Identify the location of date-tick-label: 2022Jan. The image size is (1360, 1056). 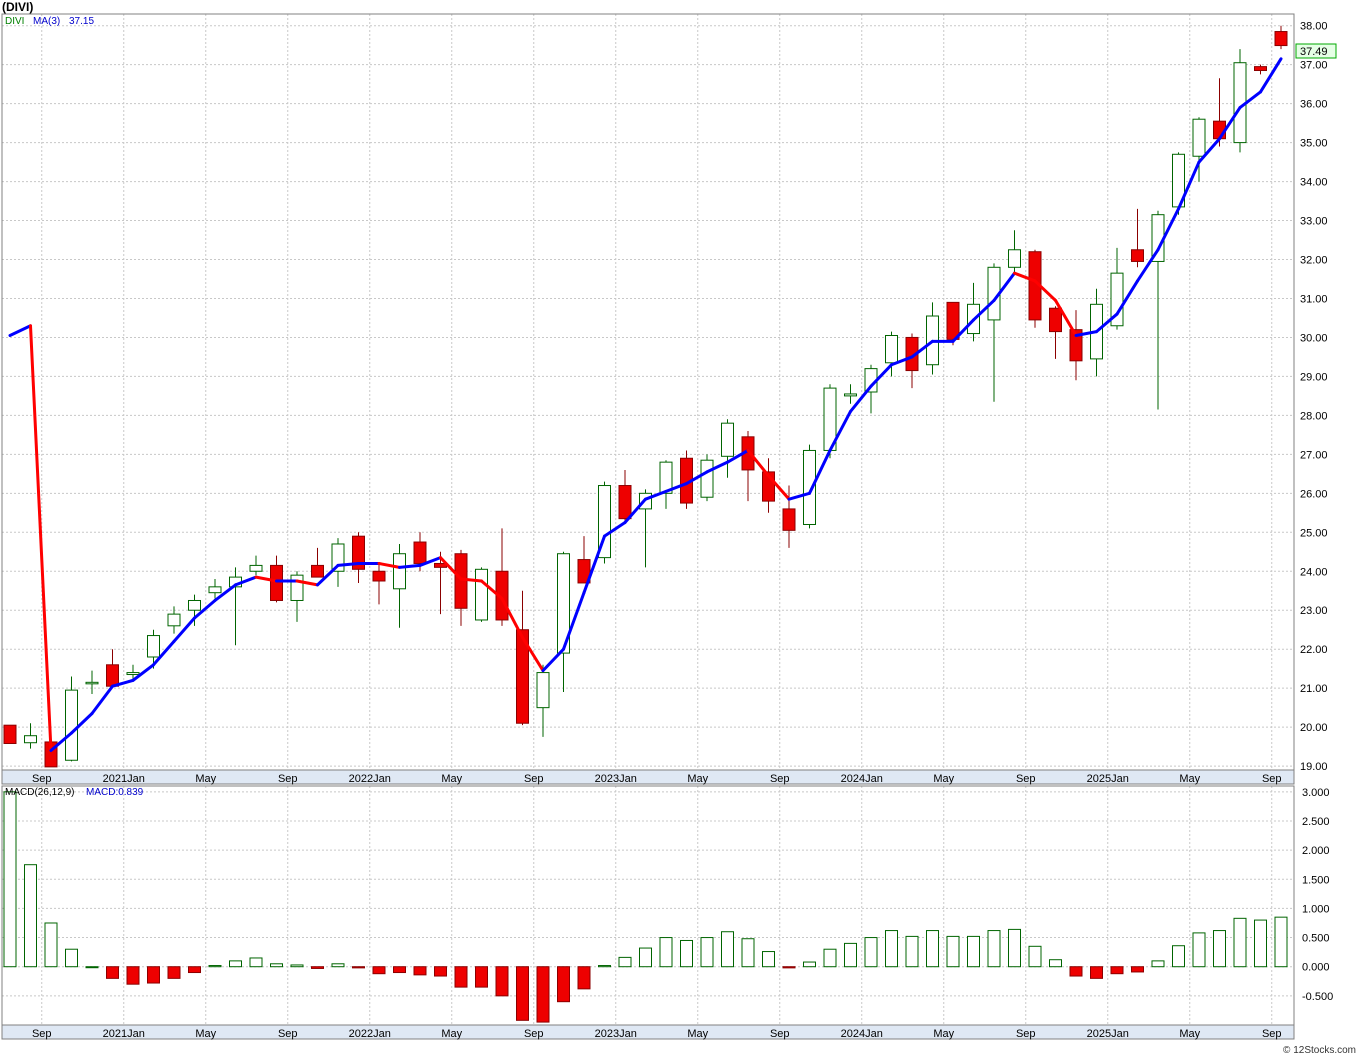
(370, 1034).